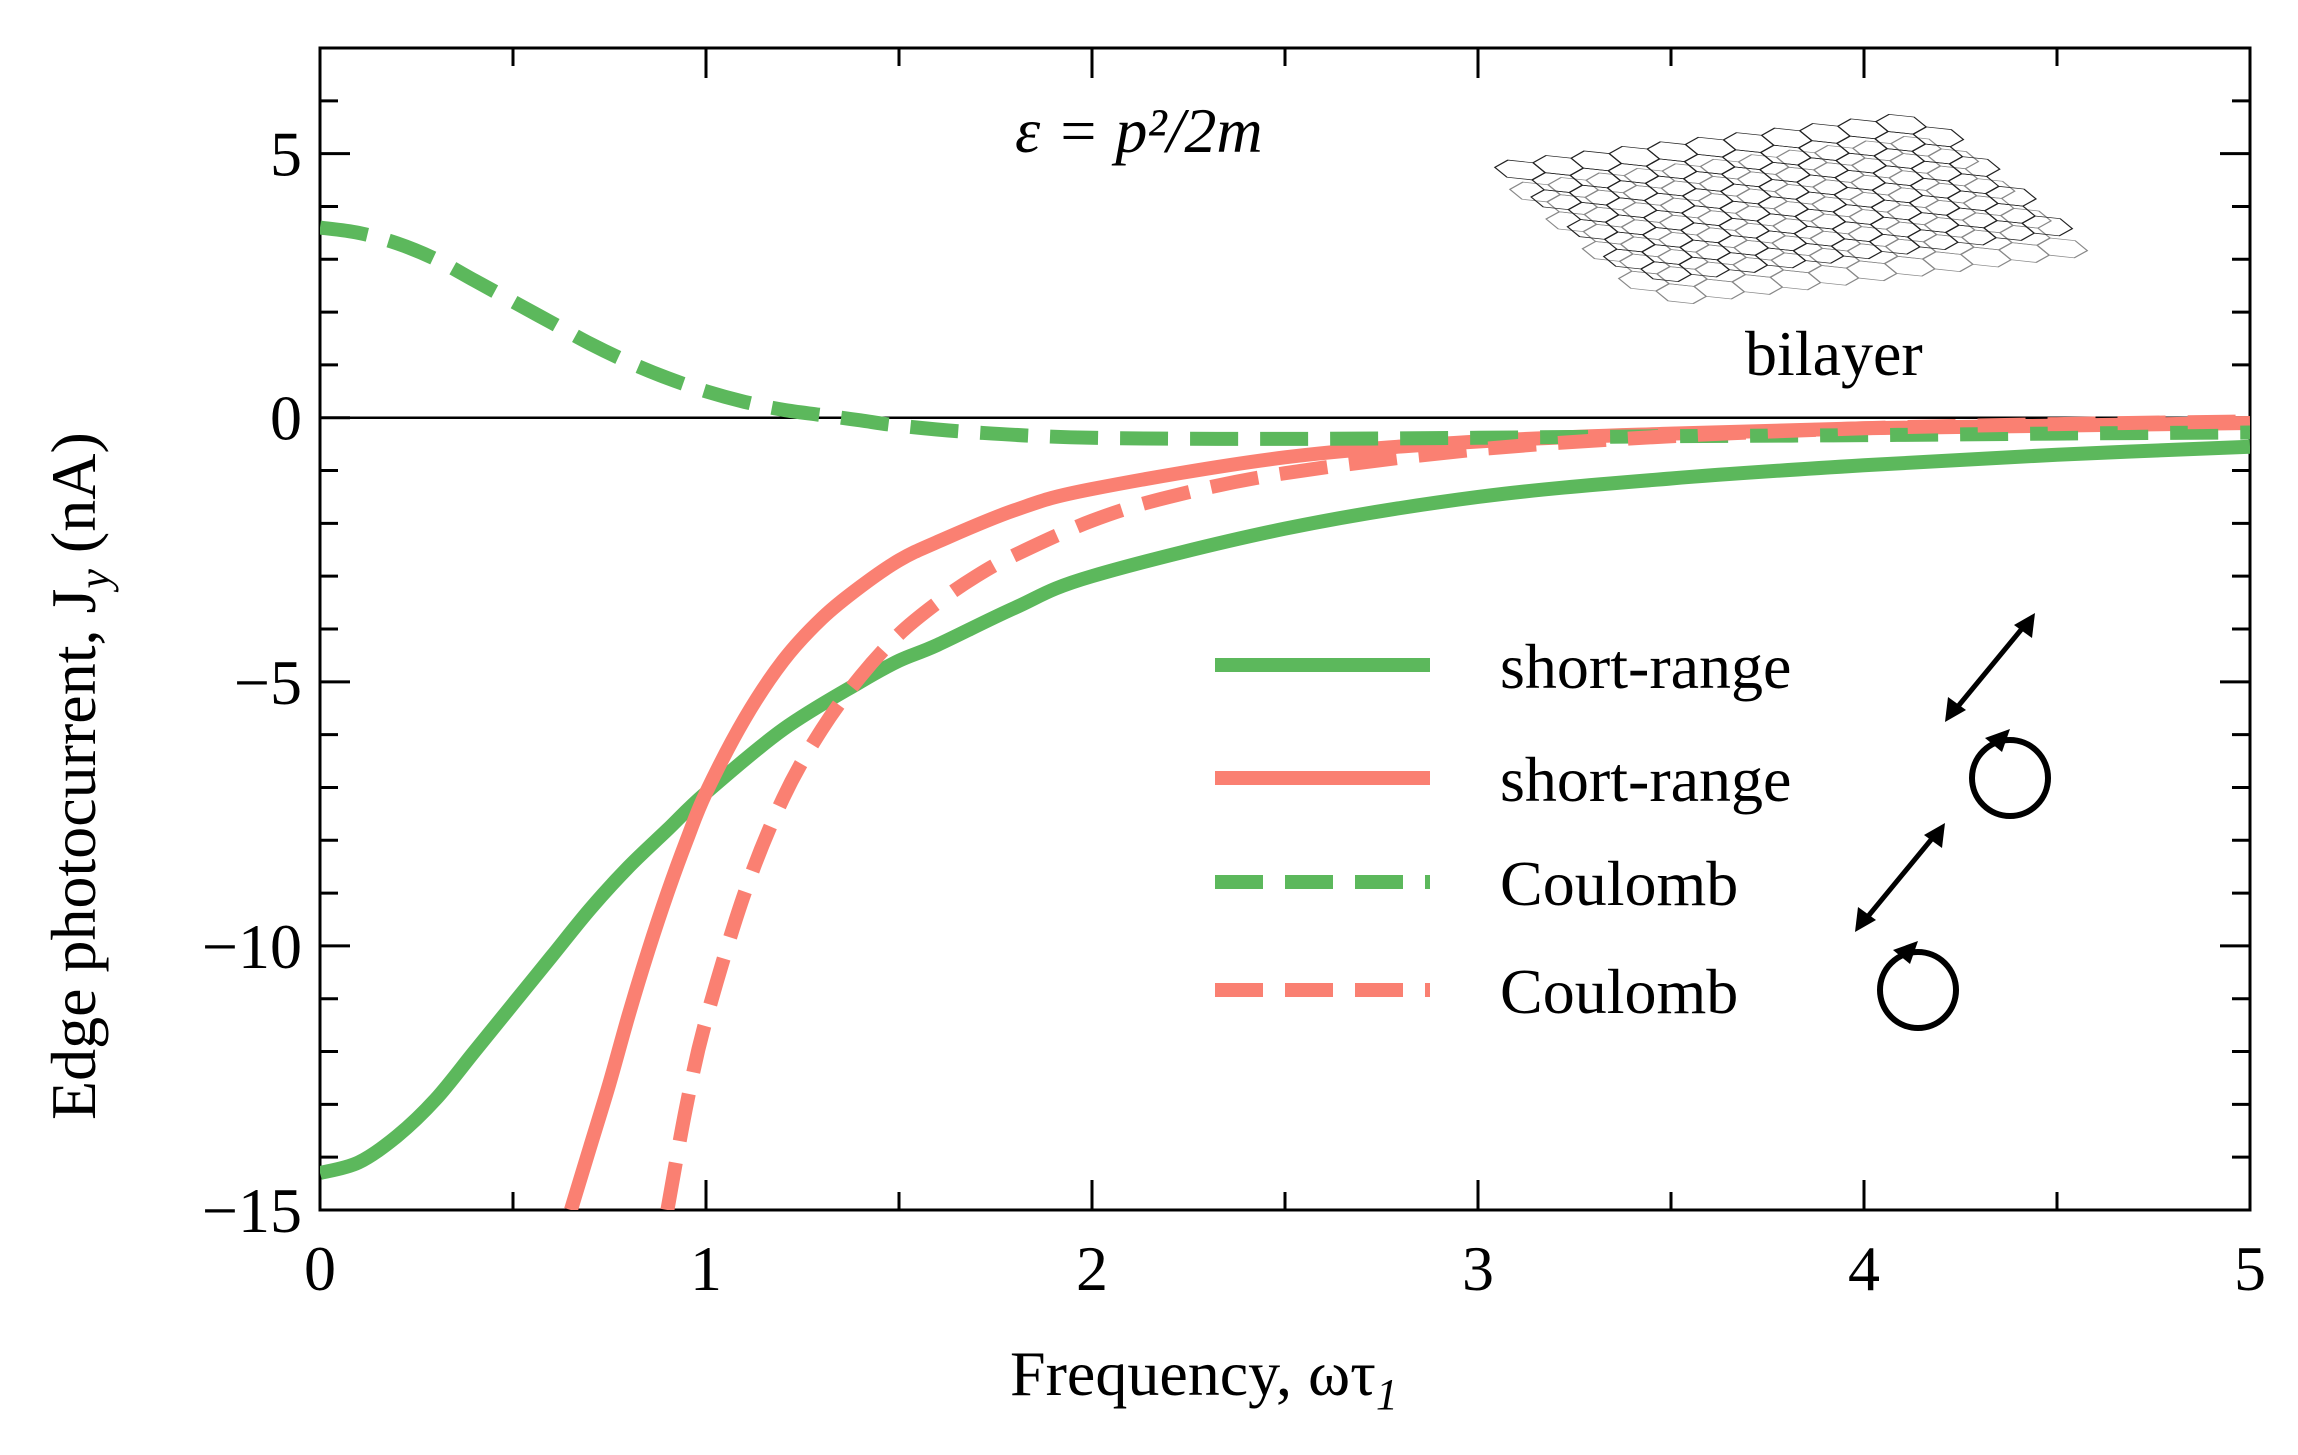 This screenshot has height=1455, width=2298. Describe the element at coordinates (1633, 822) in the screenshot. I see `legend: short-range short-range Coulomb` at that location.